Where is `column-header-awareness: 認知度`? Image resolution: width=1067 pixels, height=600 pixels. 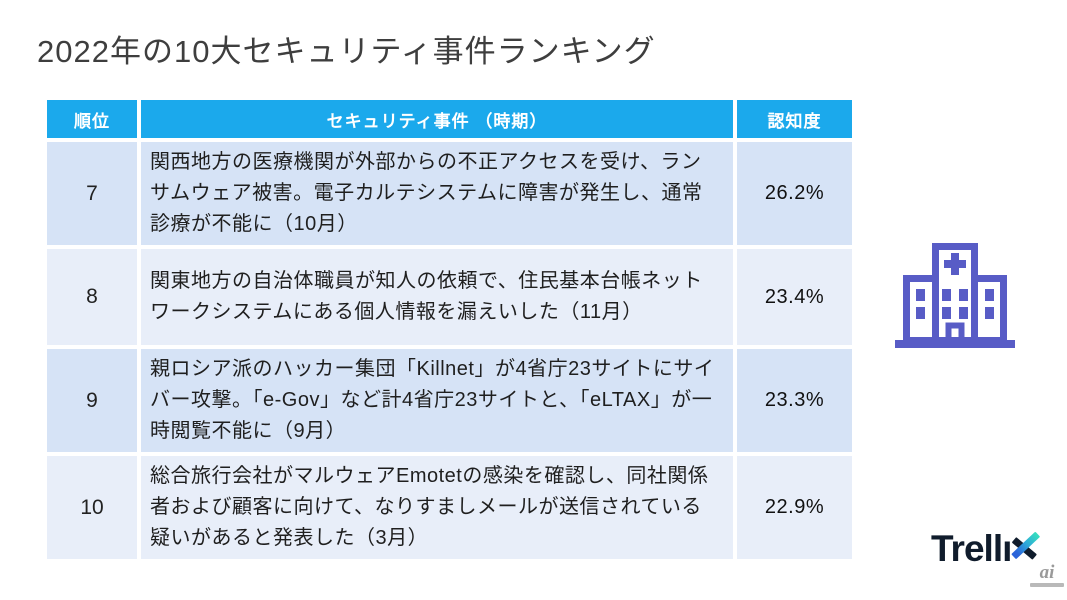
column-header-awareness: 認知度 is located at coordinates (794, 119).